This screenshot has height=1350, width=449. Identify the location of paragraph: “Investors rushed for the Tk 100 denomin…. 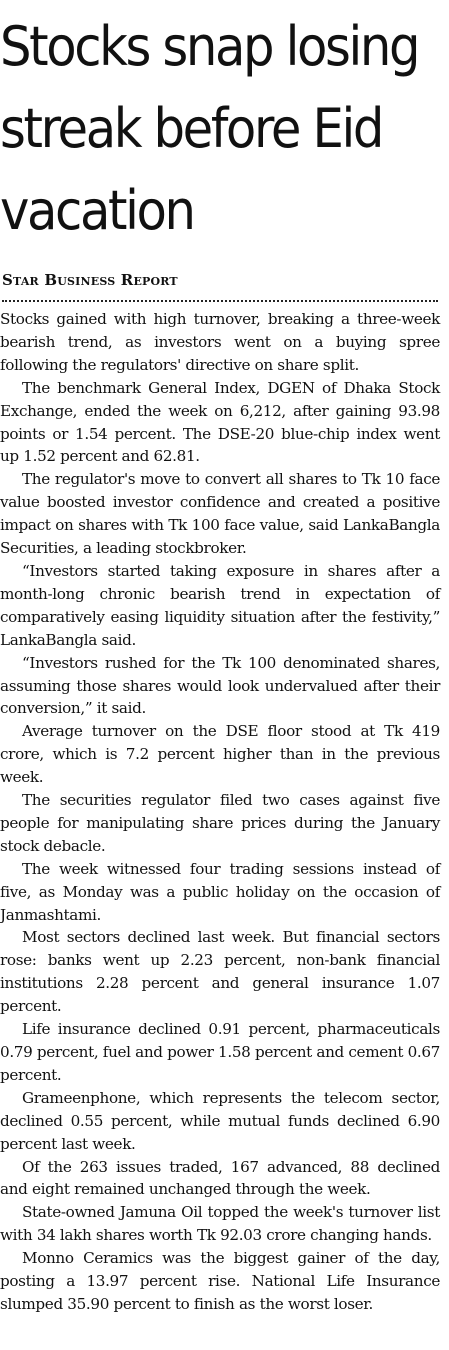
(220, 685).